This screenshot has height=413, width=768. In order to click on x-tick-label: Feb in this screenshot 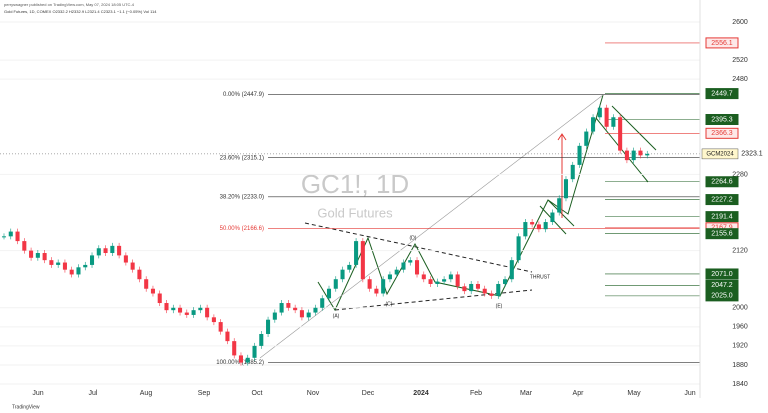, I will do `click(476, 393)`.